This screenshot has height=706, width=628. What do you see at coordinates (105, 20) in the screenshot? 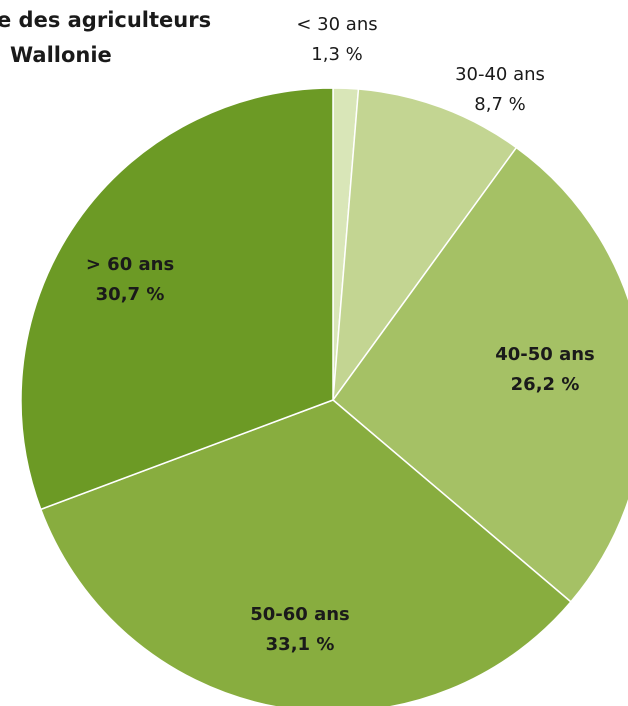
I see `chart-title-line-1: e des agriculteurs` at bounding box center [105, 20].